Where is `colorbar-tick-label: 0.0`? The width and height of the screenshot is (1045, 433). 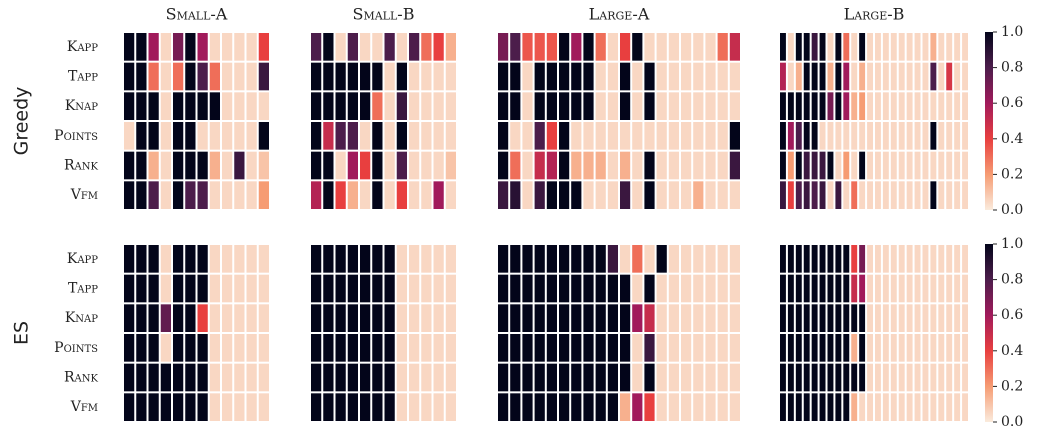 colorbar-tick-label: 0.0 is located at coordinates (1012, 422).